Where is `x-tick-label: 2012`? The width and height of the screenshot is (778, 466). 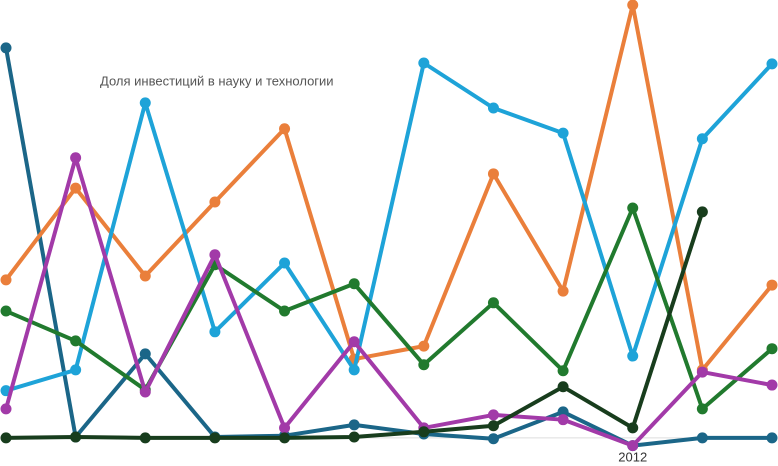
x-tick-label: 2012 is located at coordinates (632, 456).